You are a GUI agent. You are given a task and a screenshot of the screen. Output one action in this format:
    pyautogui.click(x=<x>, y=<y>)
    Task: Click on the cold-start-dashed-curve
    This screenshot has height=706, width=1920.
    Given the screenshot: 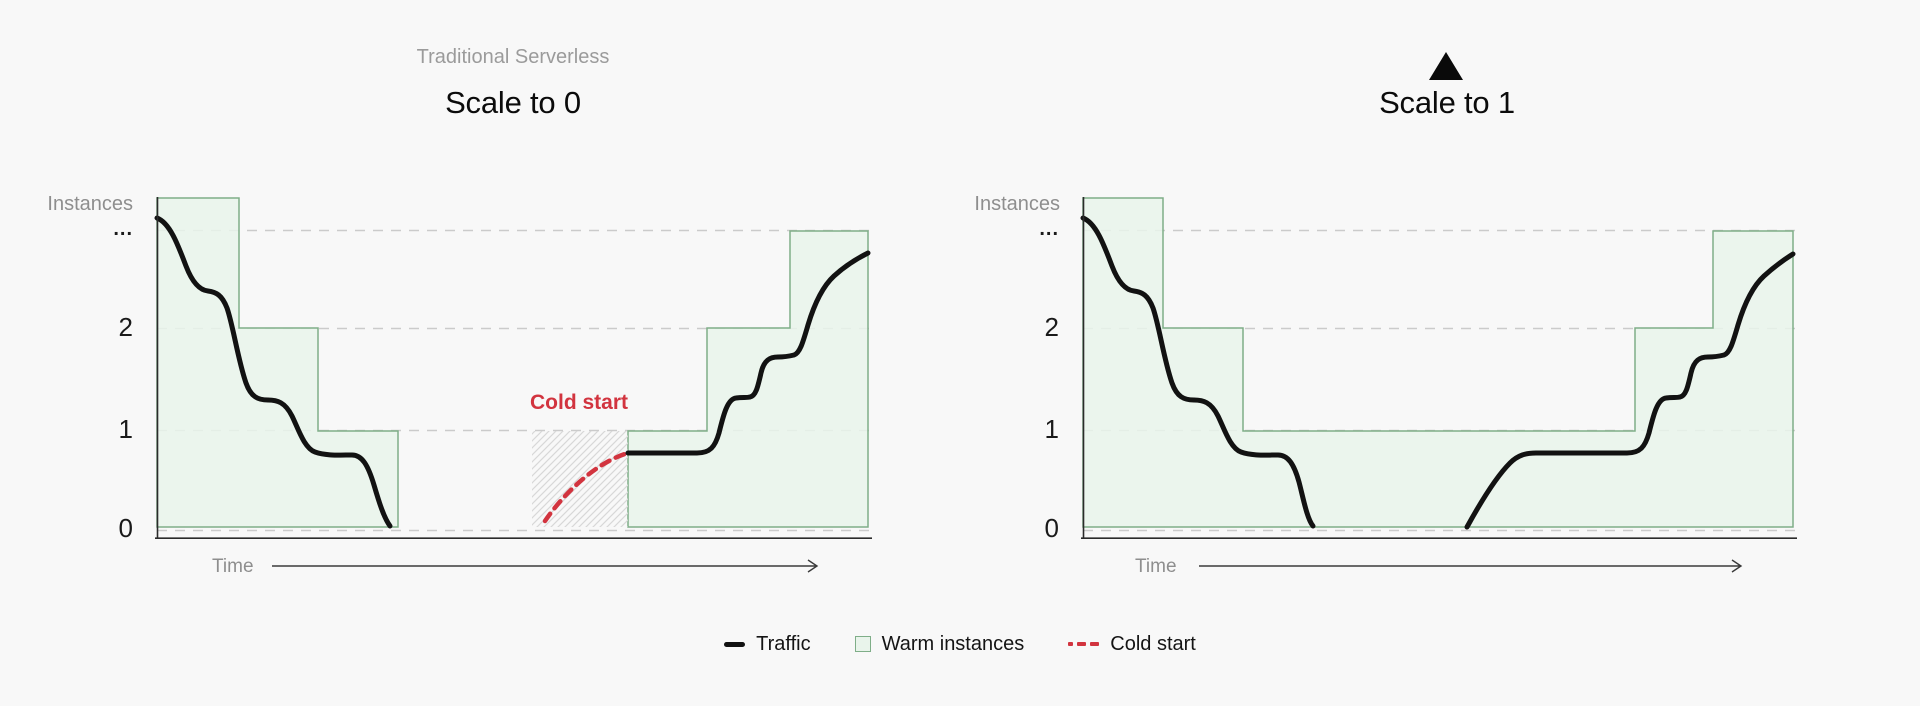 What is the action you would take?
    pyautogui.click(x=586, y=487)
    